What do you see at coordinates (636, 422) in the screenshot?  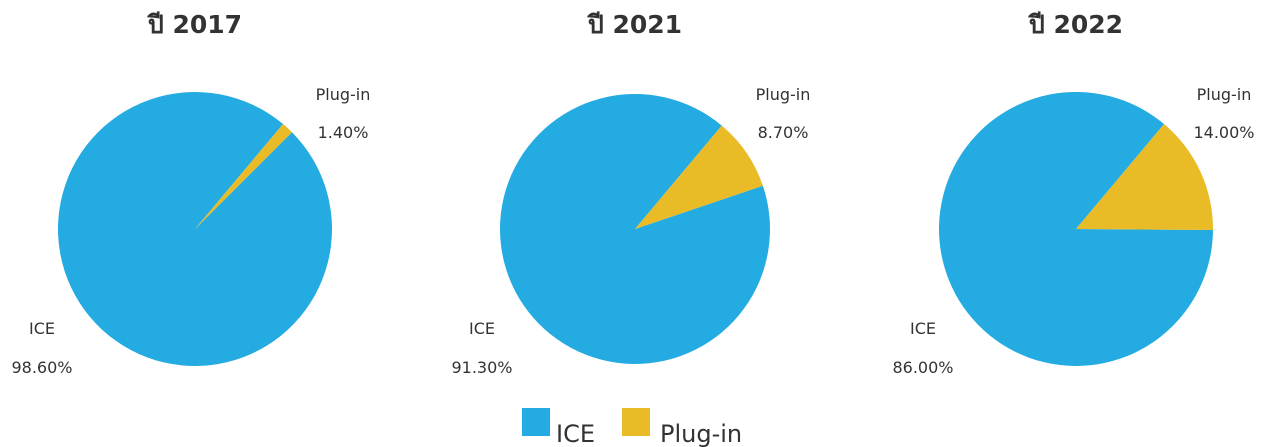 I see `legend-swatch-plug-in` at bounding box center [636, 422].